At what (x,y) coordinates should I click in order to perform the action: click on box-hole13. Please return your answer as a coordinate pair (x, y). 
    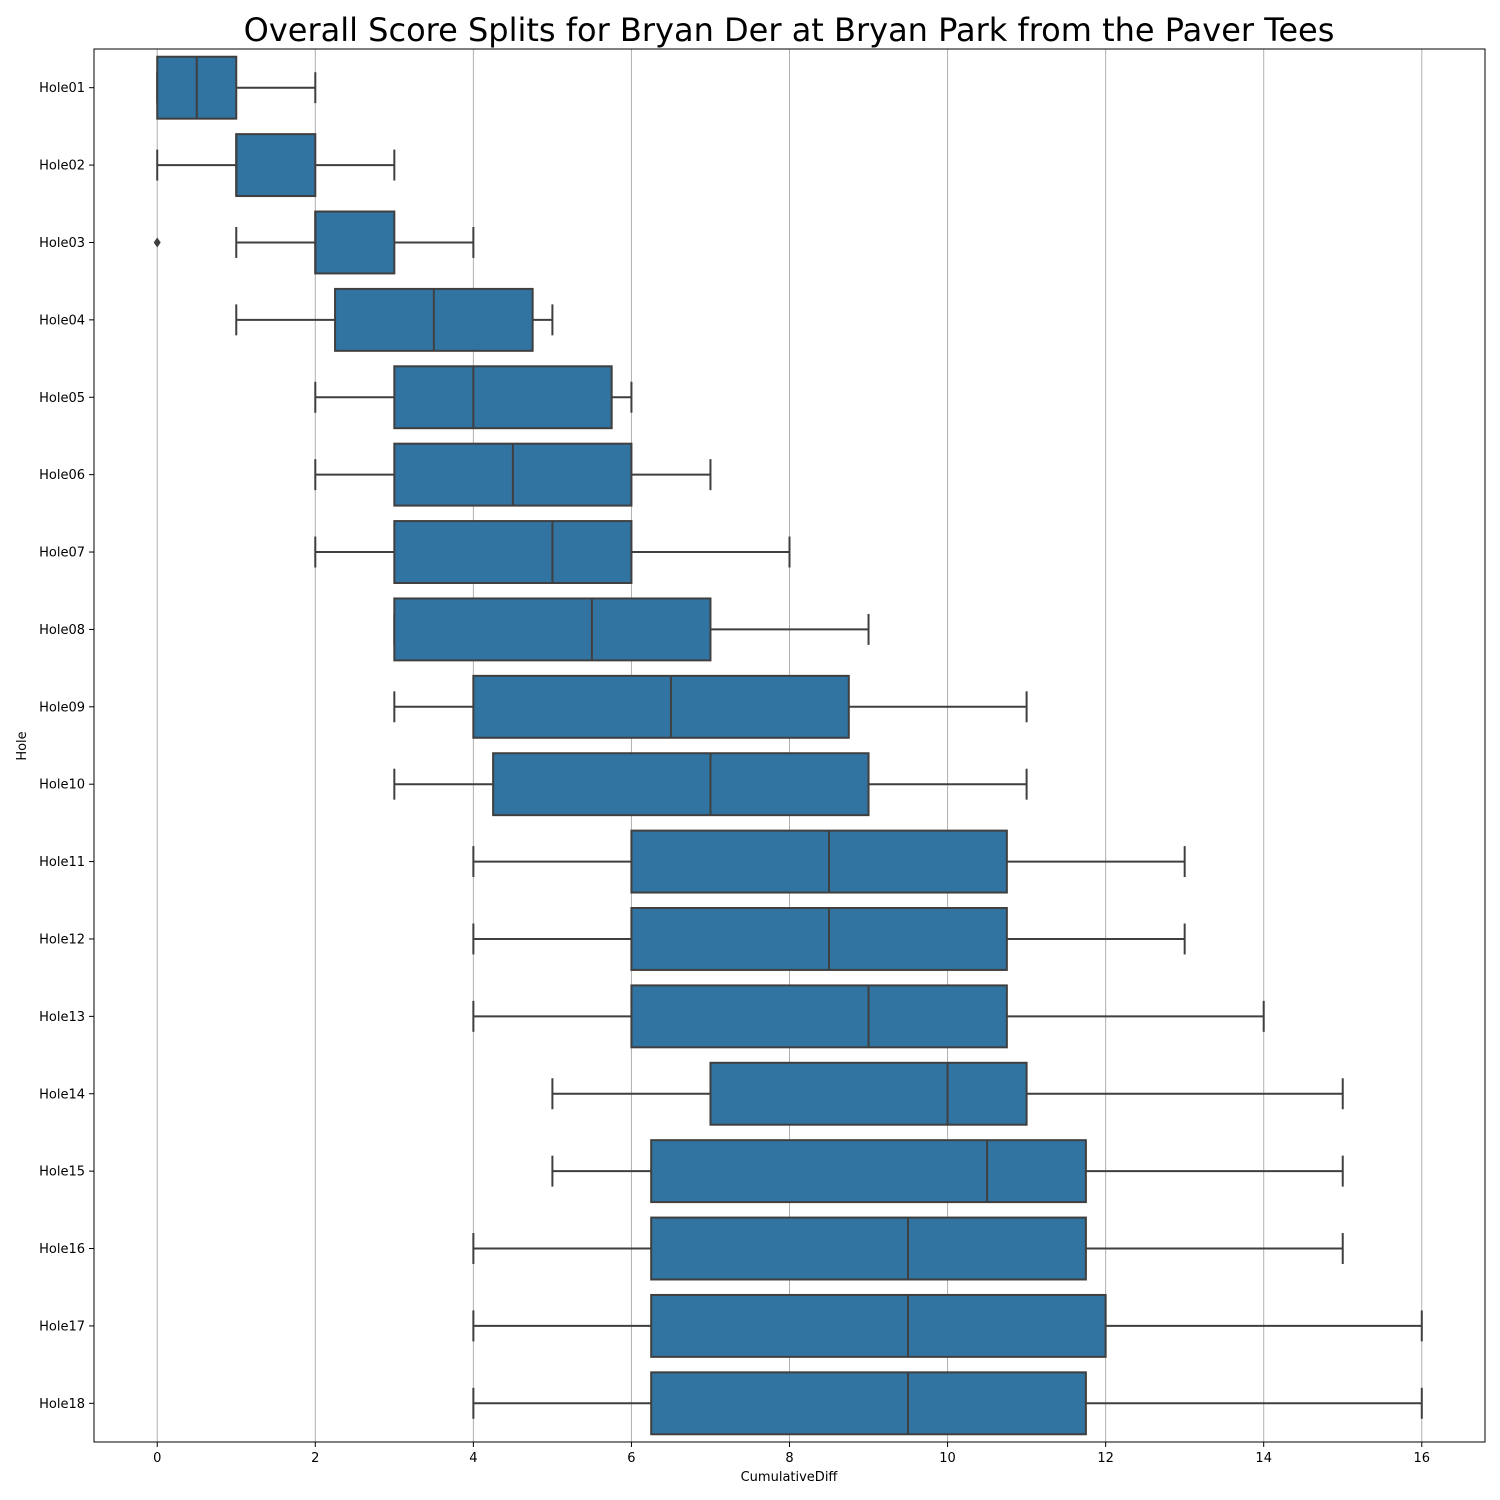
    Looking at the image, I should click on (868, 1016).